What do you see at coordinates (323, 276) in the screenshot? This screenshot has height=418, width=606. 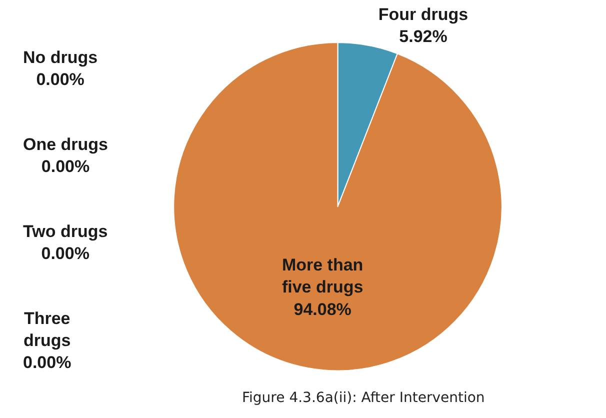 I see `slice-label: More than five drugs` at bounding box center [323, 276].